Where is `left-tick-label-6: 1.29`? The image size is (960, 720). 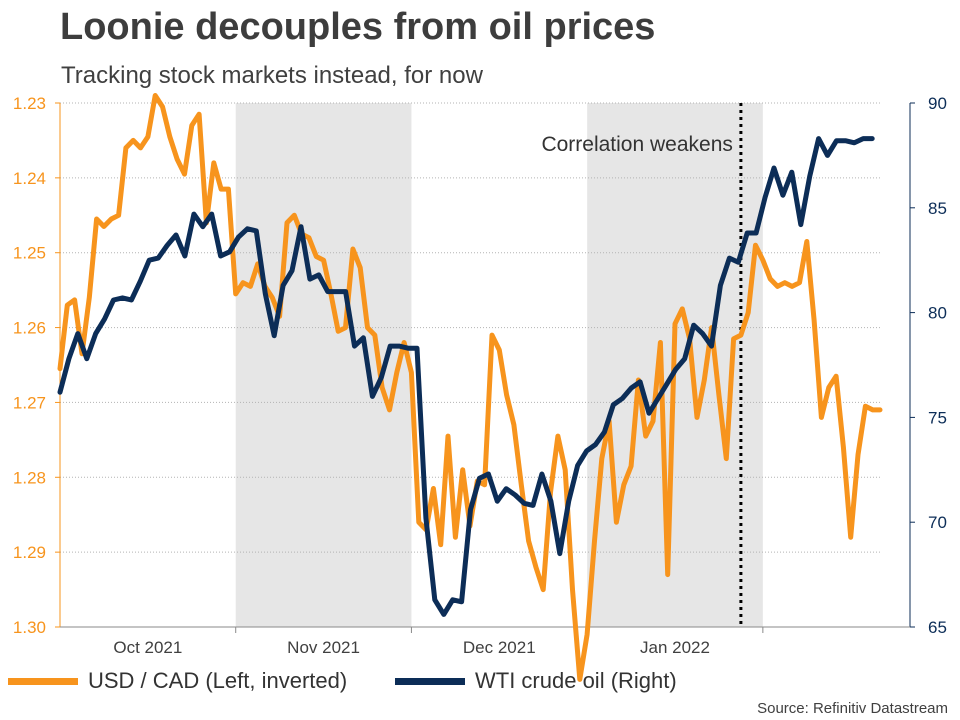 left-tick-label-6: 1.29 is located at coordinates (29, 552).